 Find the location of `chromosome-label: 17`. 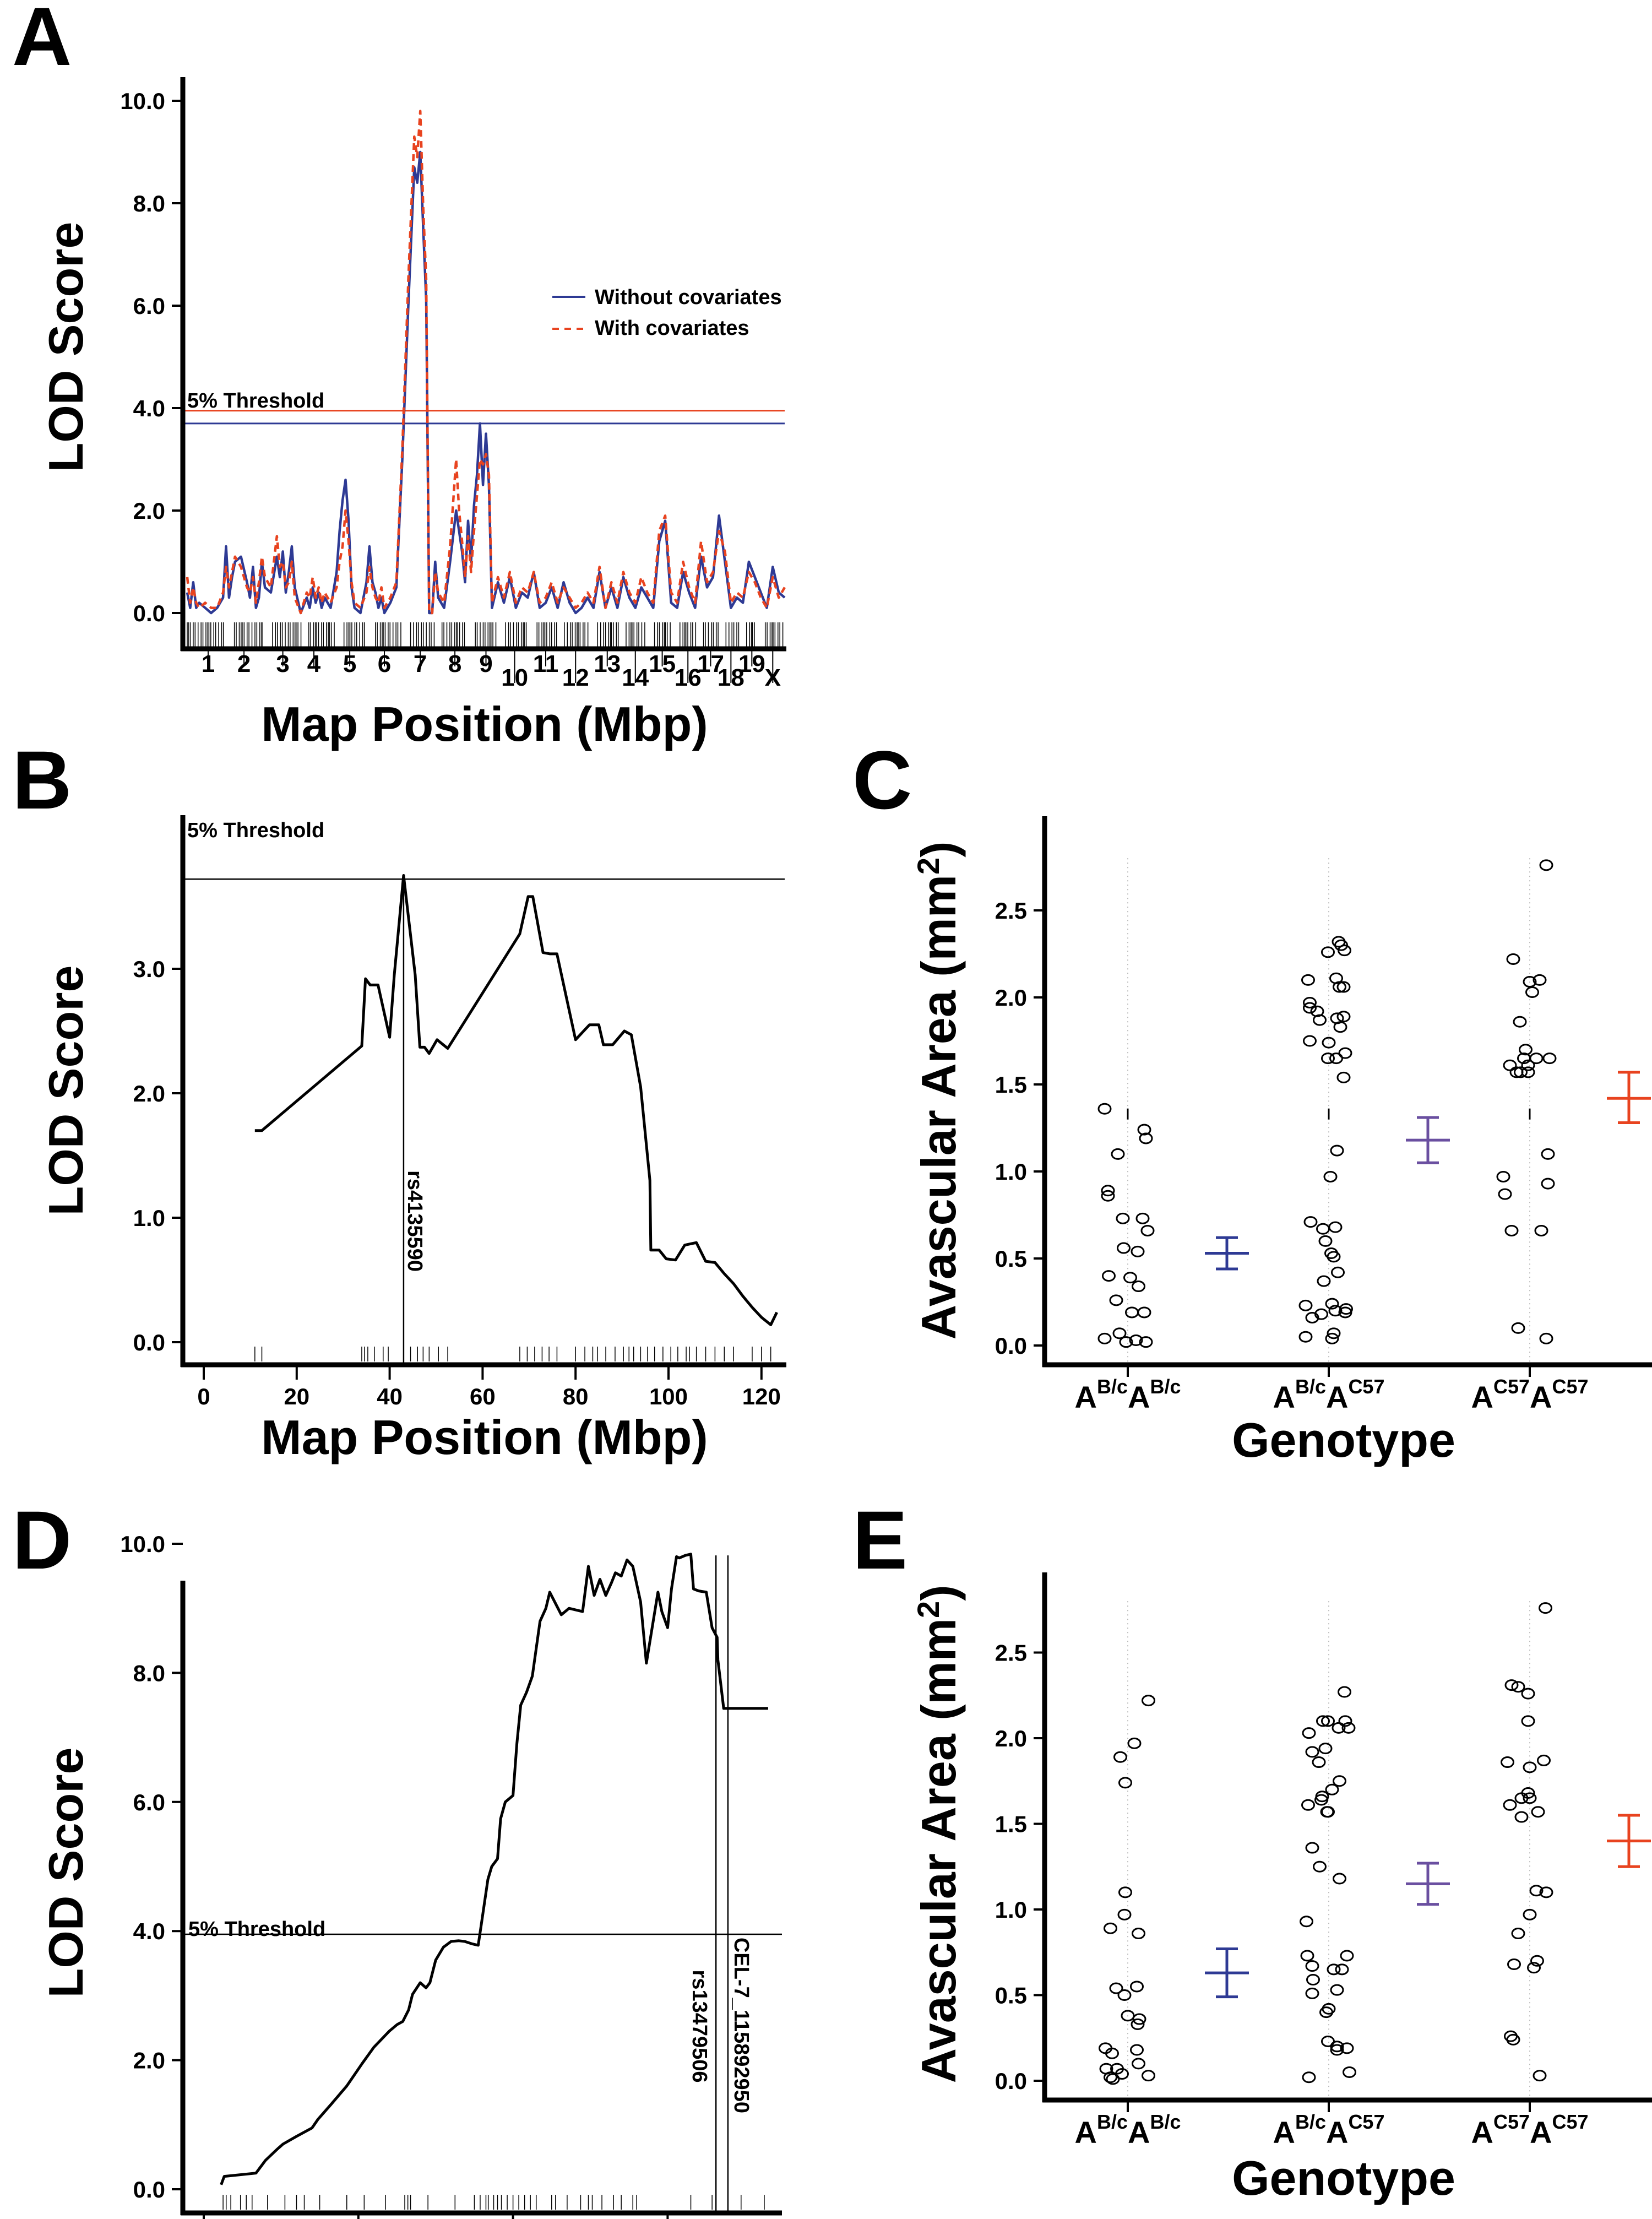

chromosome-label: 17 is located at coordinates (710, 663).